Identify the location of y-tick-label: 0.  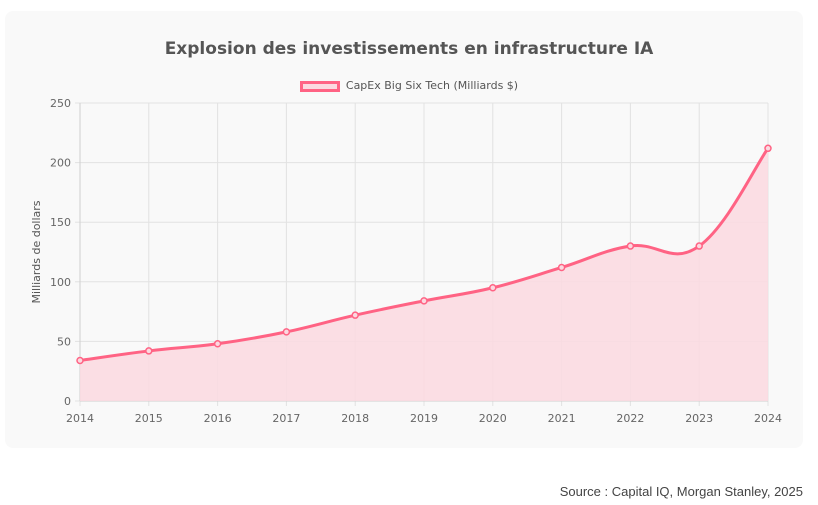
(67, 401).